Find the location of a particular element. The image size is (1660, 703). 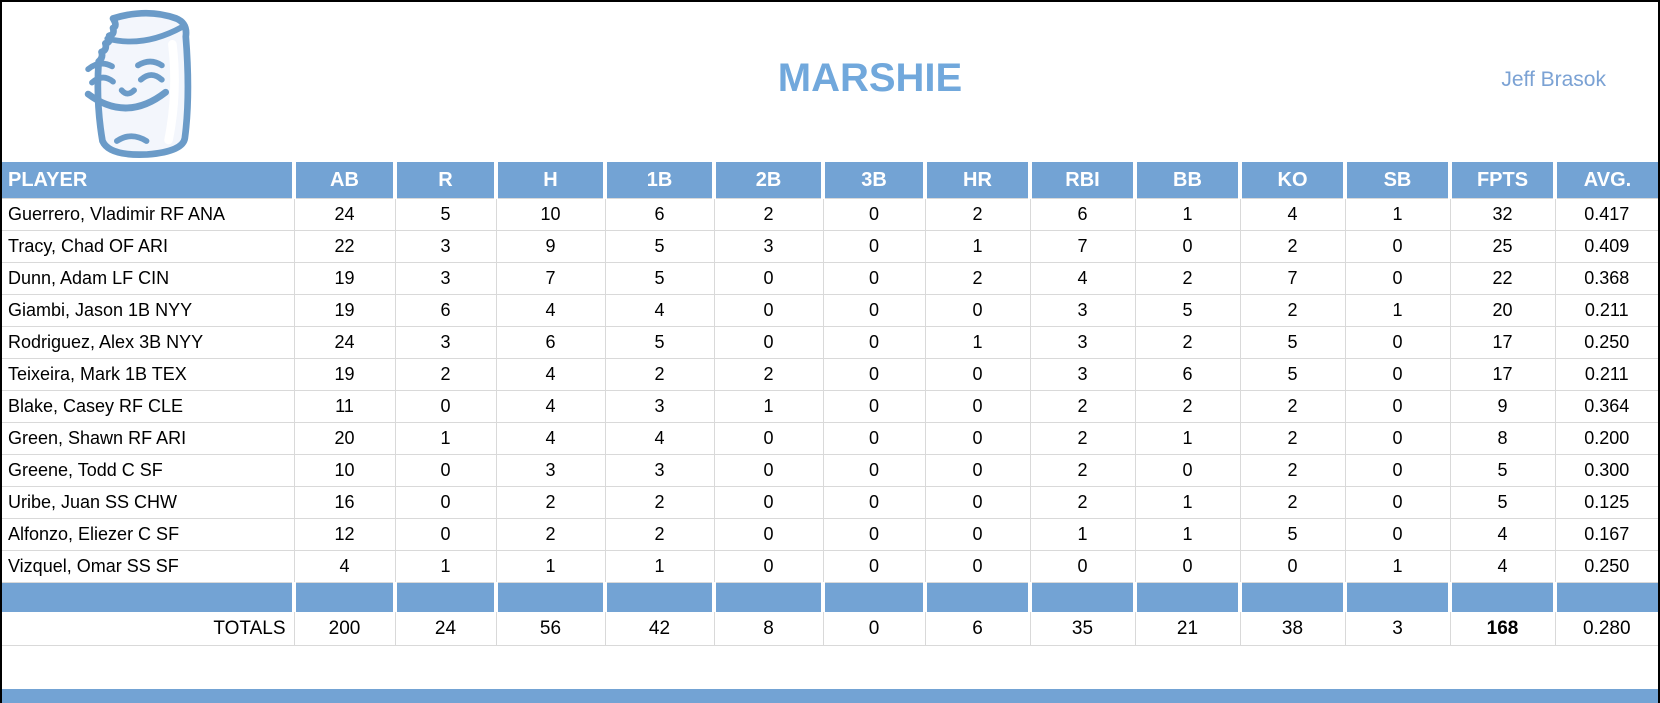

totals-cell: 24 is located at coordinates (445, 629).